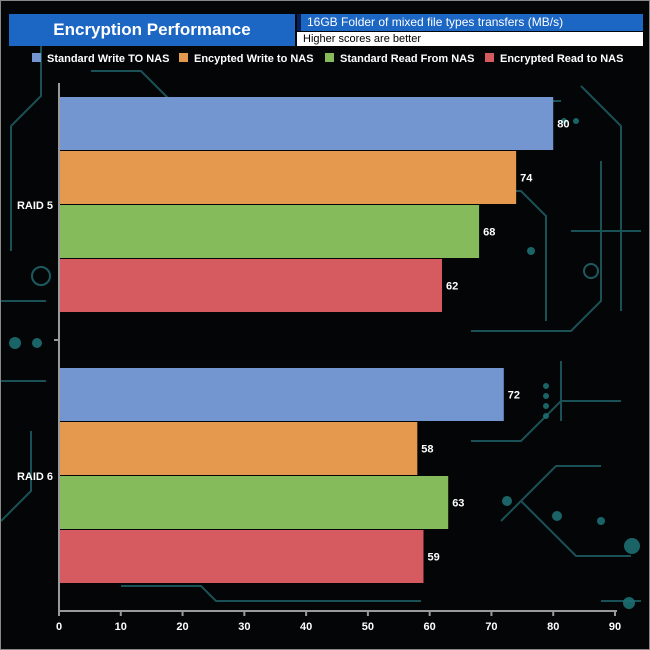  I want to click on data-label: 59, so click(433, 558).